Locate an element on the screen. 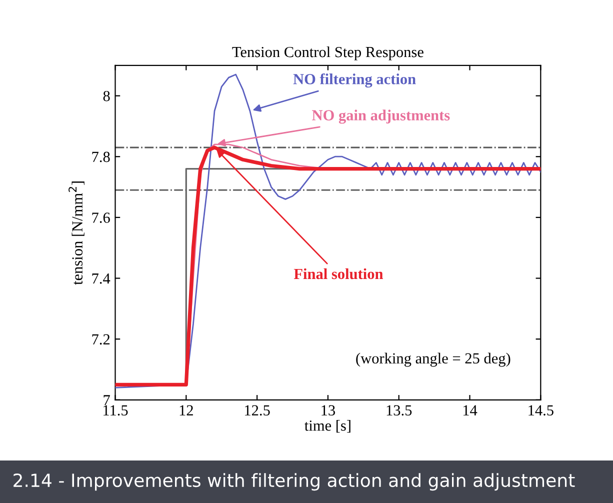 The image size is (613, 503). text: 2.14 - Improvements with filtering action and gain adjustment is located at coordinates (294, 482).